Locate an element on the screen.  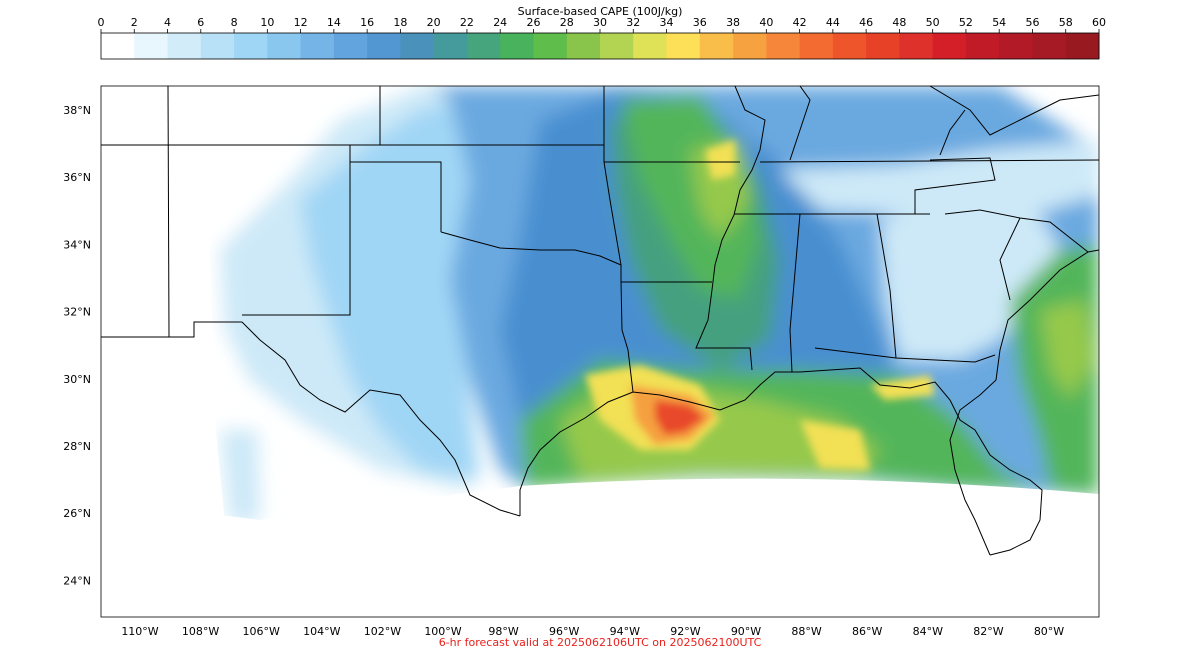
colorbar-tick-label: 58 is located at coordinates (1066, 22).